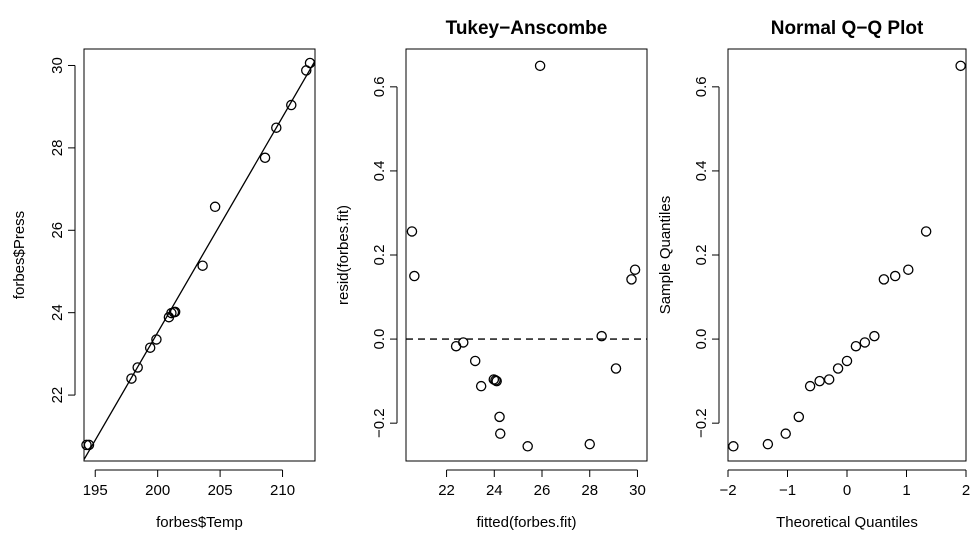 The width and height of the screenshot is (971, 540). What do you see at coordinates (847, 522) in the screenshot?
I see `x-axis-label: Theoretical Quantiles` at bounding box center [847, 522].